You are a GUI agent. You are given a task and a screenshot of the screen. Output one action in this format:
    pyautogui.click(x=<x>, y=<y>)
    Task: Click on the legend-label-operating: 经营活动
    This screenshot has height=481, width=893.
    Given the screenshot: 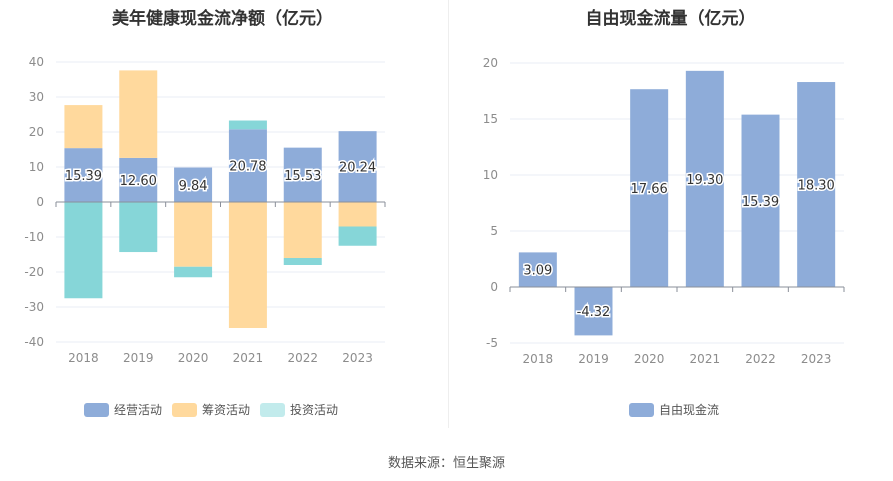 What is the action you would take?
    pyautogui.click(x=138, y=410)
    